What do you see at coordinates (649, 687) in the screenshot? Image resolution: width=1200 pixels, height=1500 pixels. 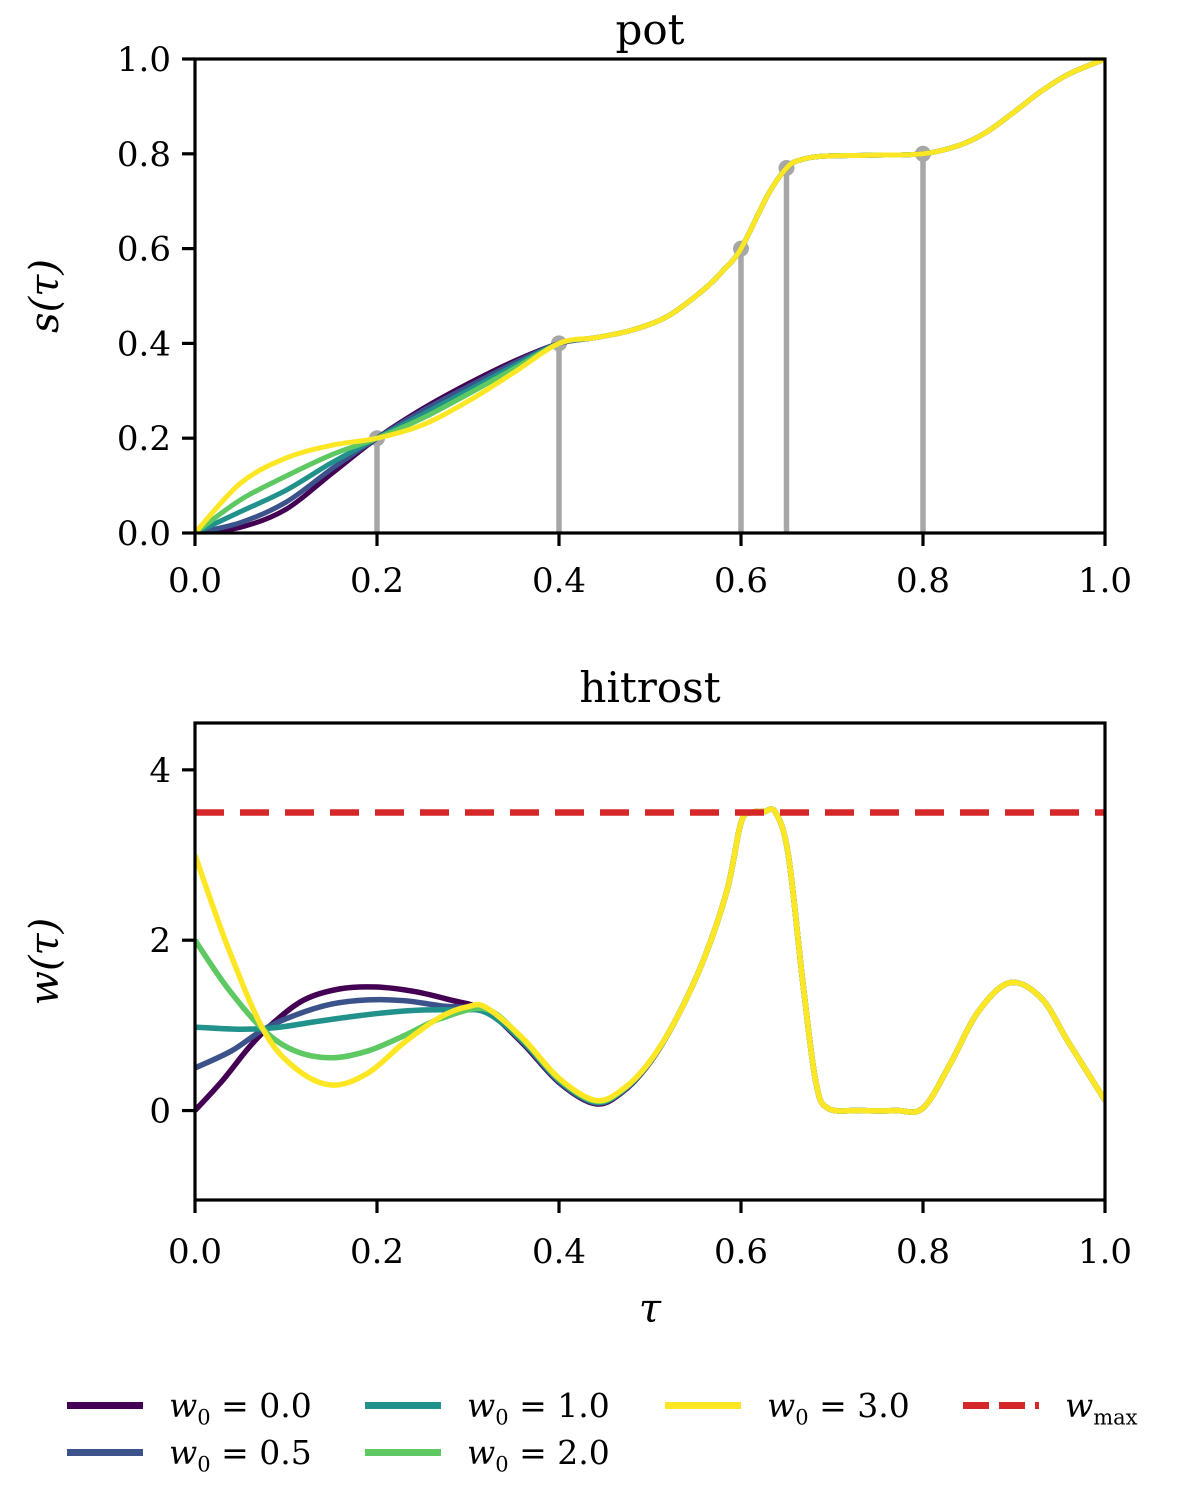 I see `chart-title-hitrost: hitrost` at bounding box center [649, 687].